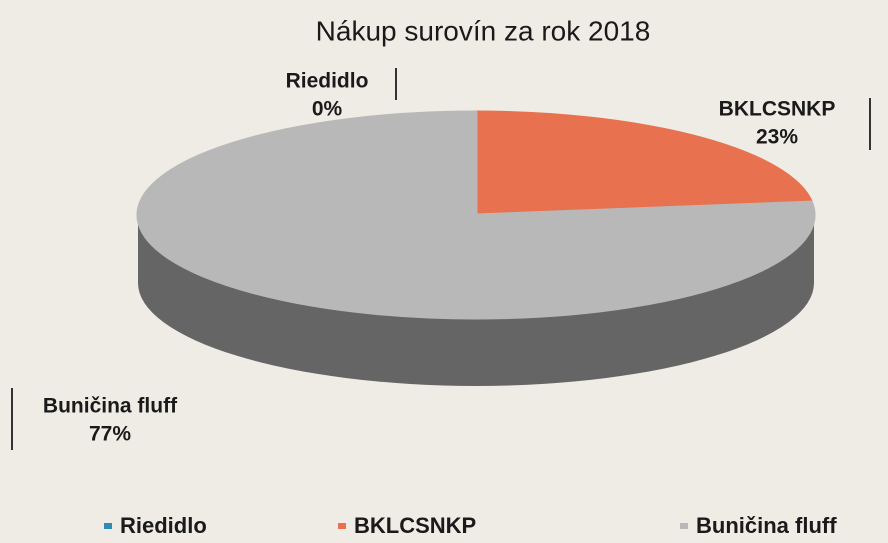 This screenshot has width=888, height=543. I want to click on chart-title: Nákup surovín za rok 2018, so click(483, 30).